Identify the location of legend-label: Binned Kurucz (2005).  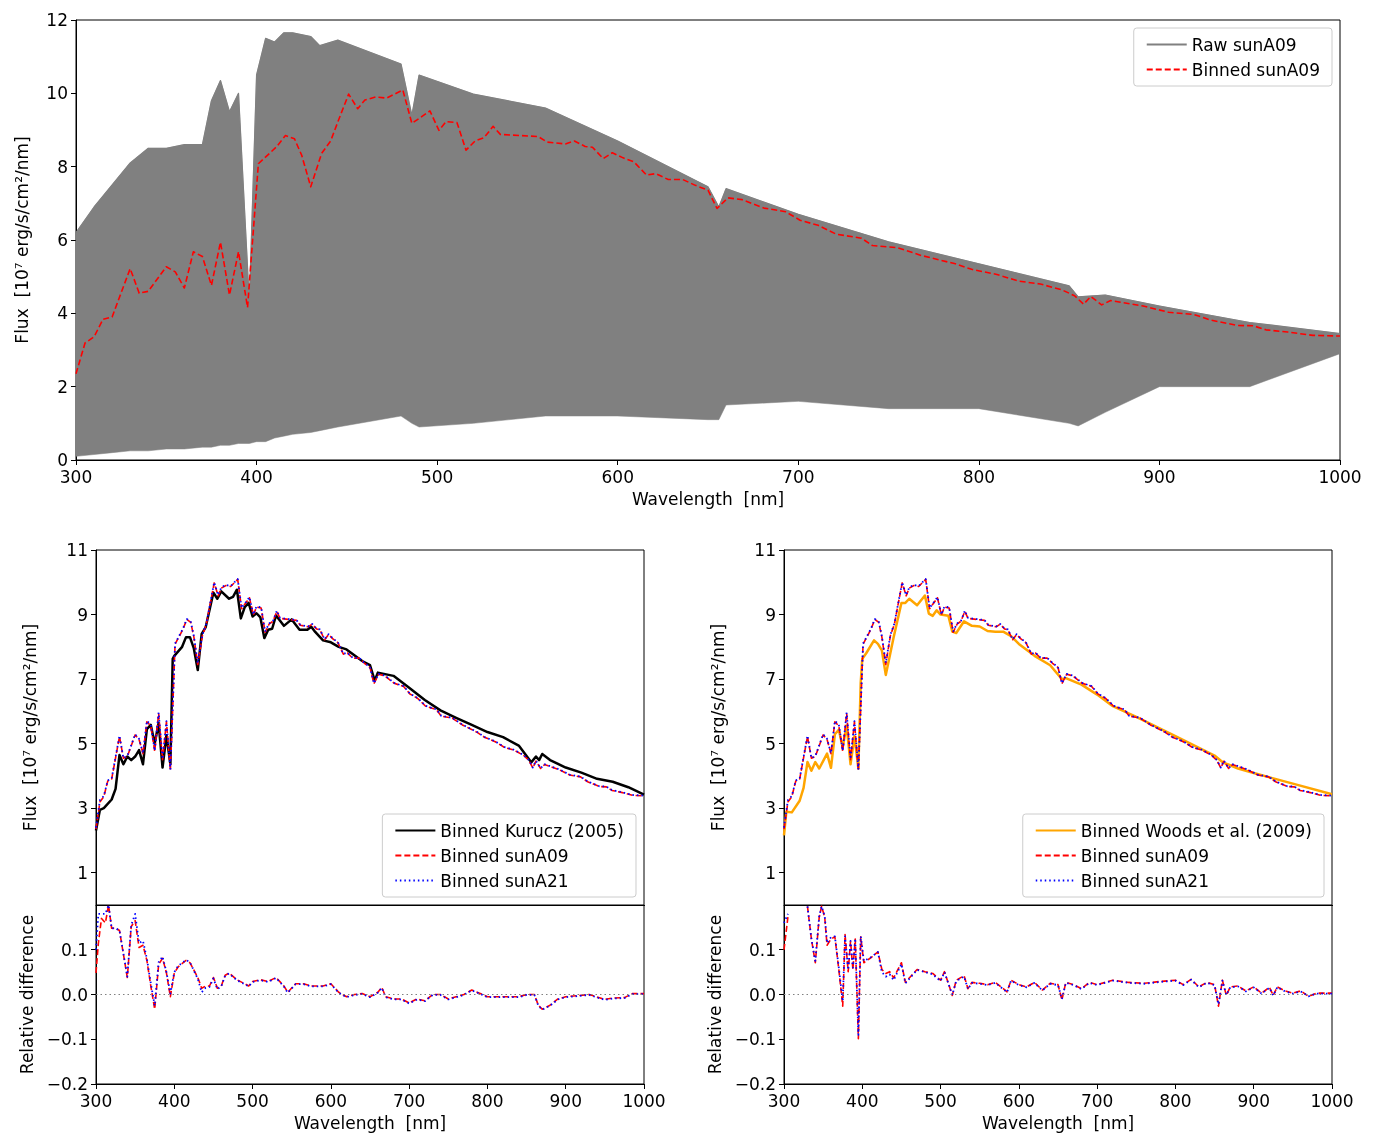
(532, 830).